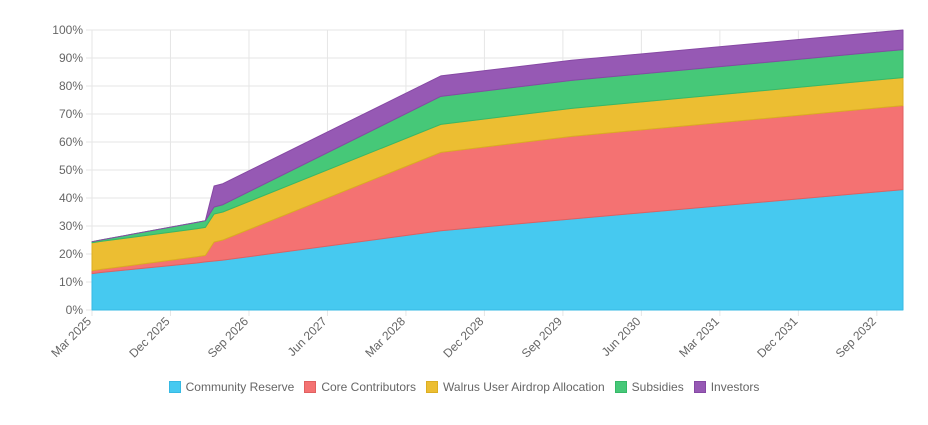 Image resolution: width=928 pixels, height=425 pixels. Describe the element at coordinates (463, 337) in the screenshot. I see `x-tick-label: Dec 2028` at that location.